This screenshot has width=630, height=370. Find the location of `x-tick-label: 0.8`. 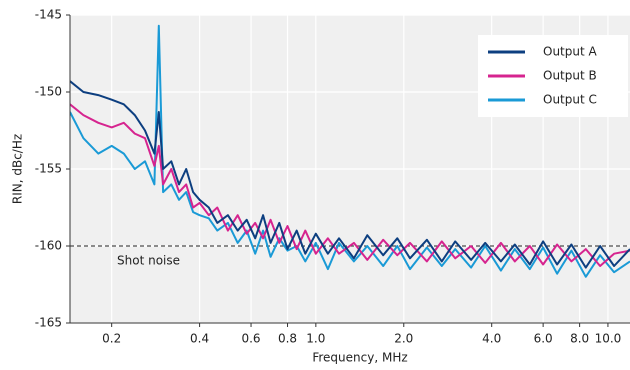

x-tick-label: 0.8 is located at coordinates (287, 339).